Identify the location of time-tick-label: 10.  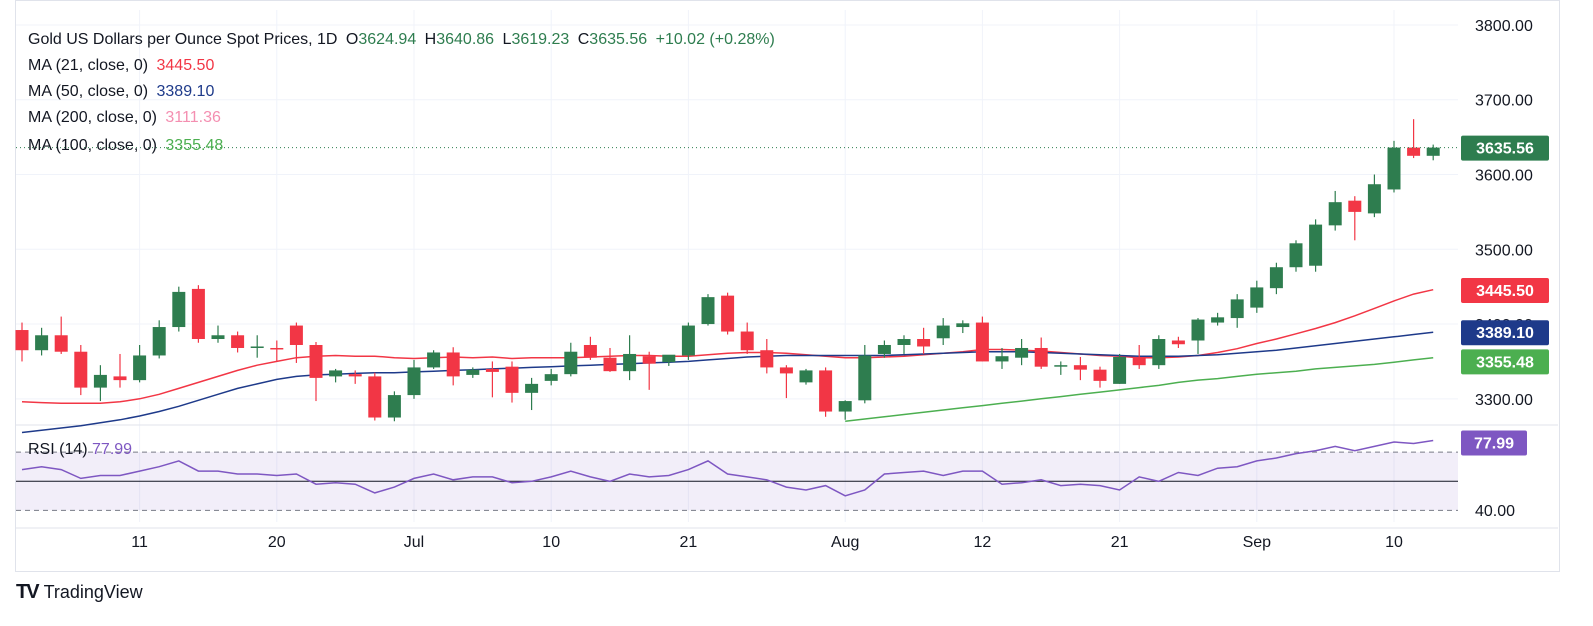
(1394, 542).